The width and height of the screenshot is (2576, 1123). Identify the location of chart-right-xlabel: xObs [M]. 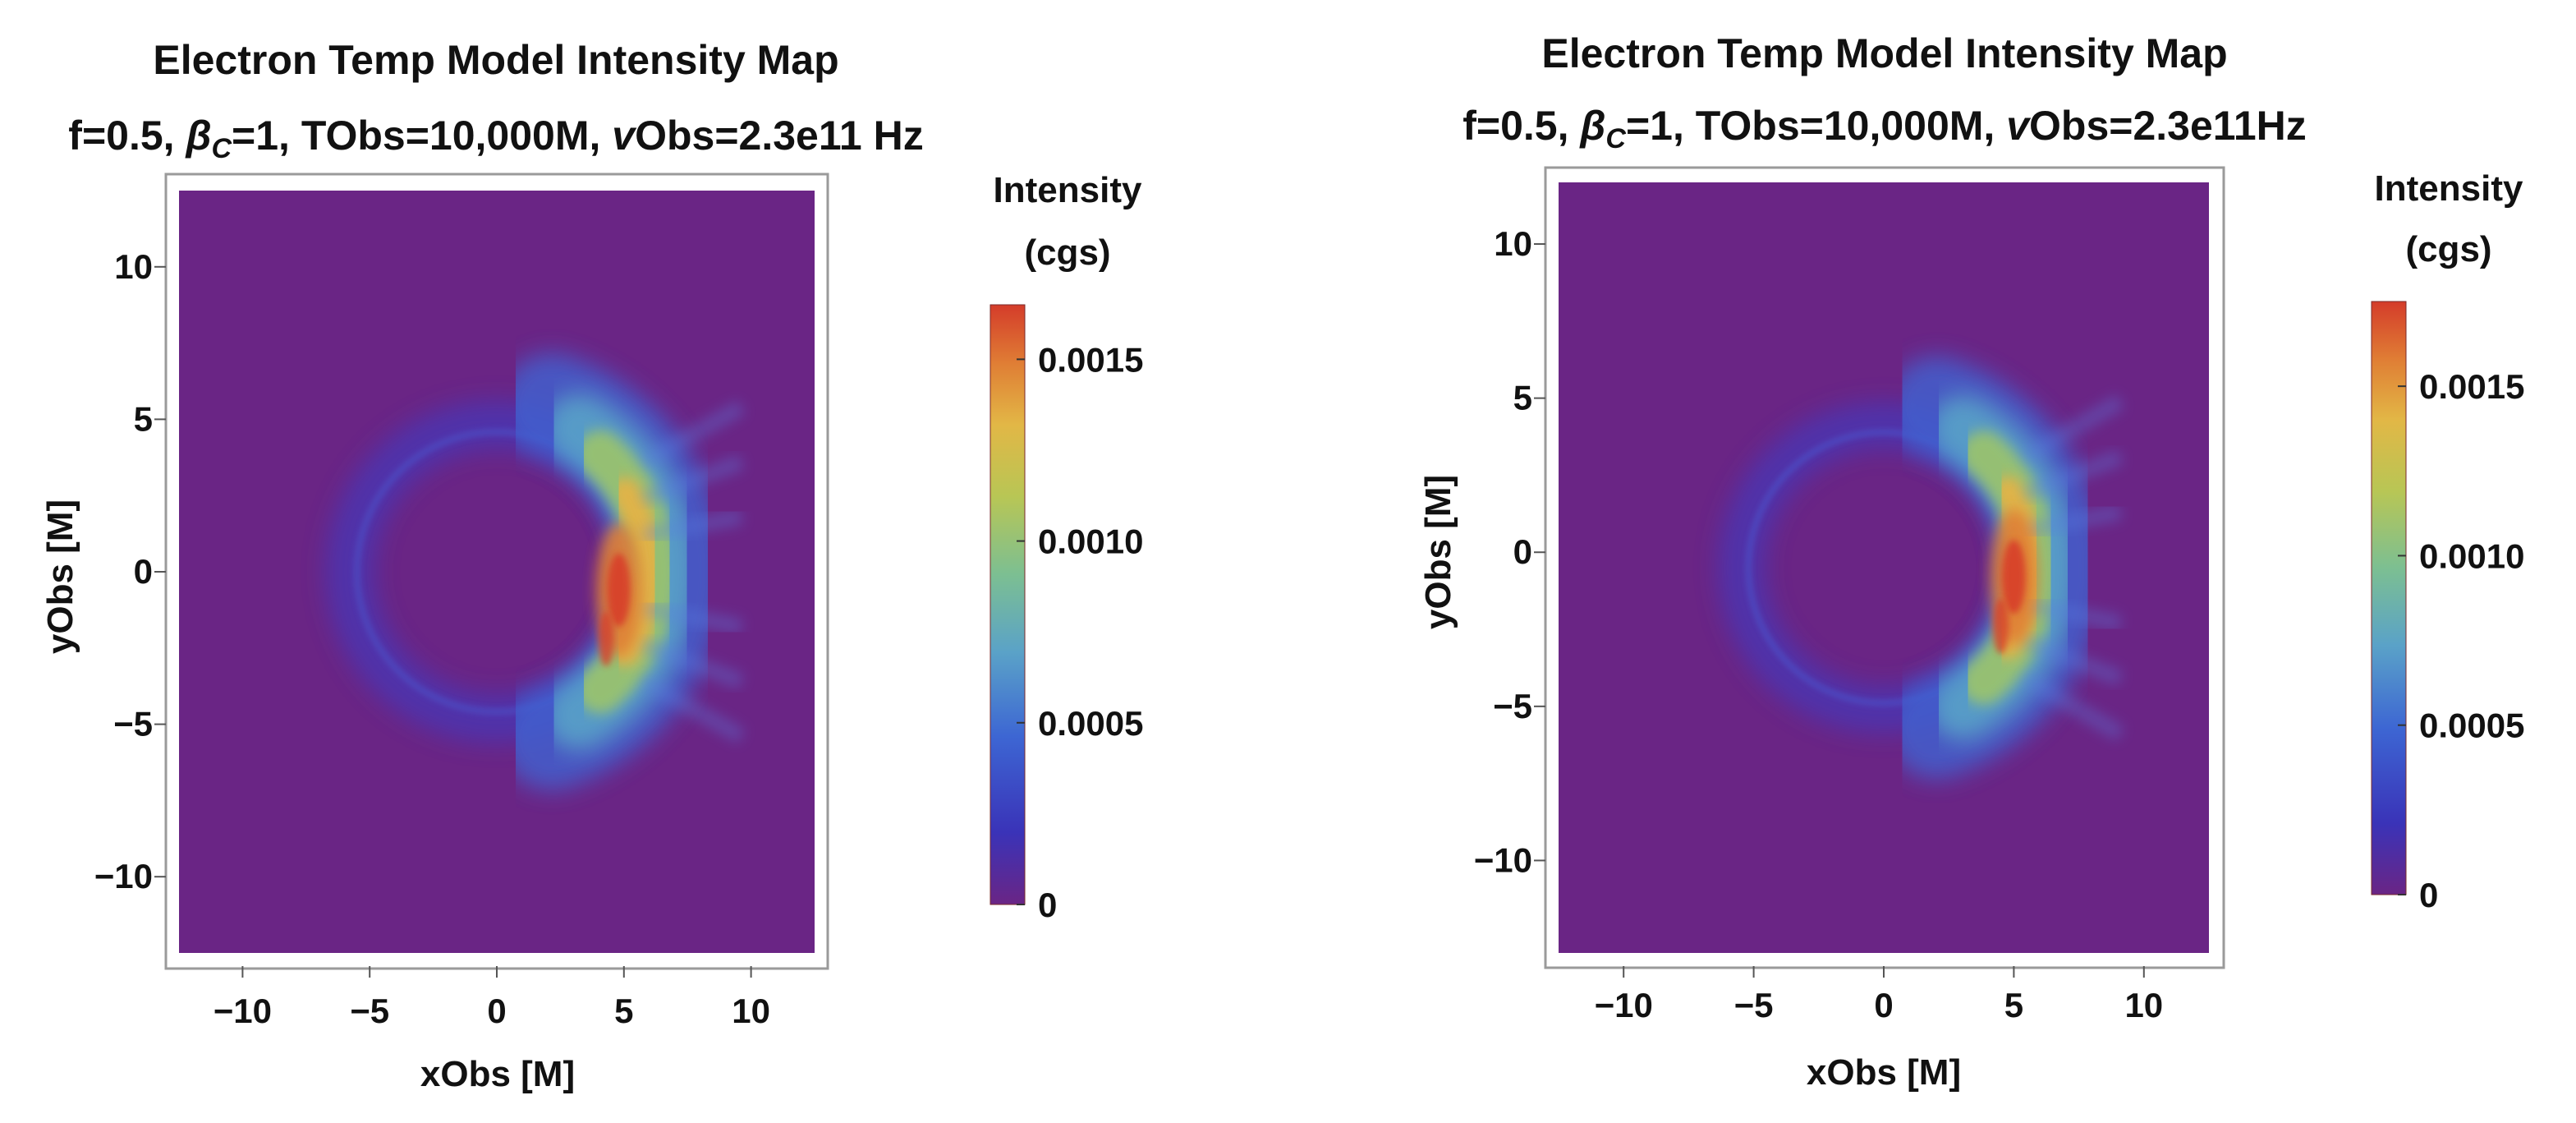
(1884, 1073).